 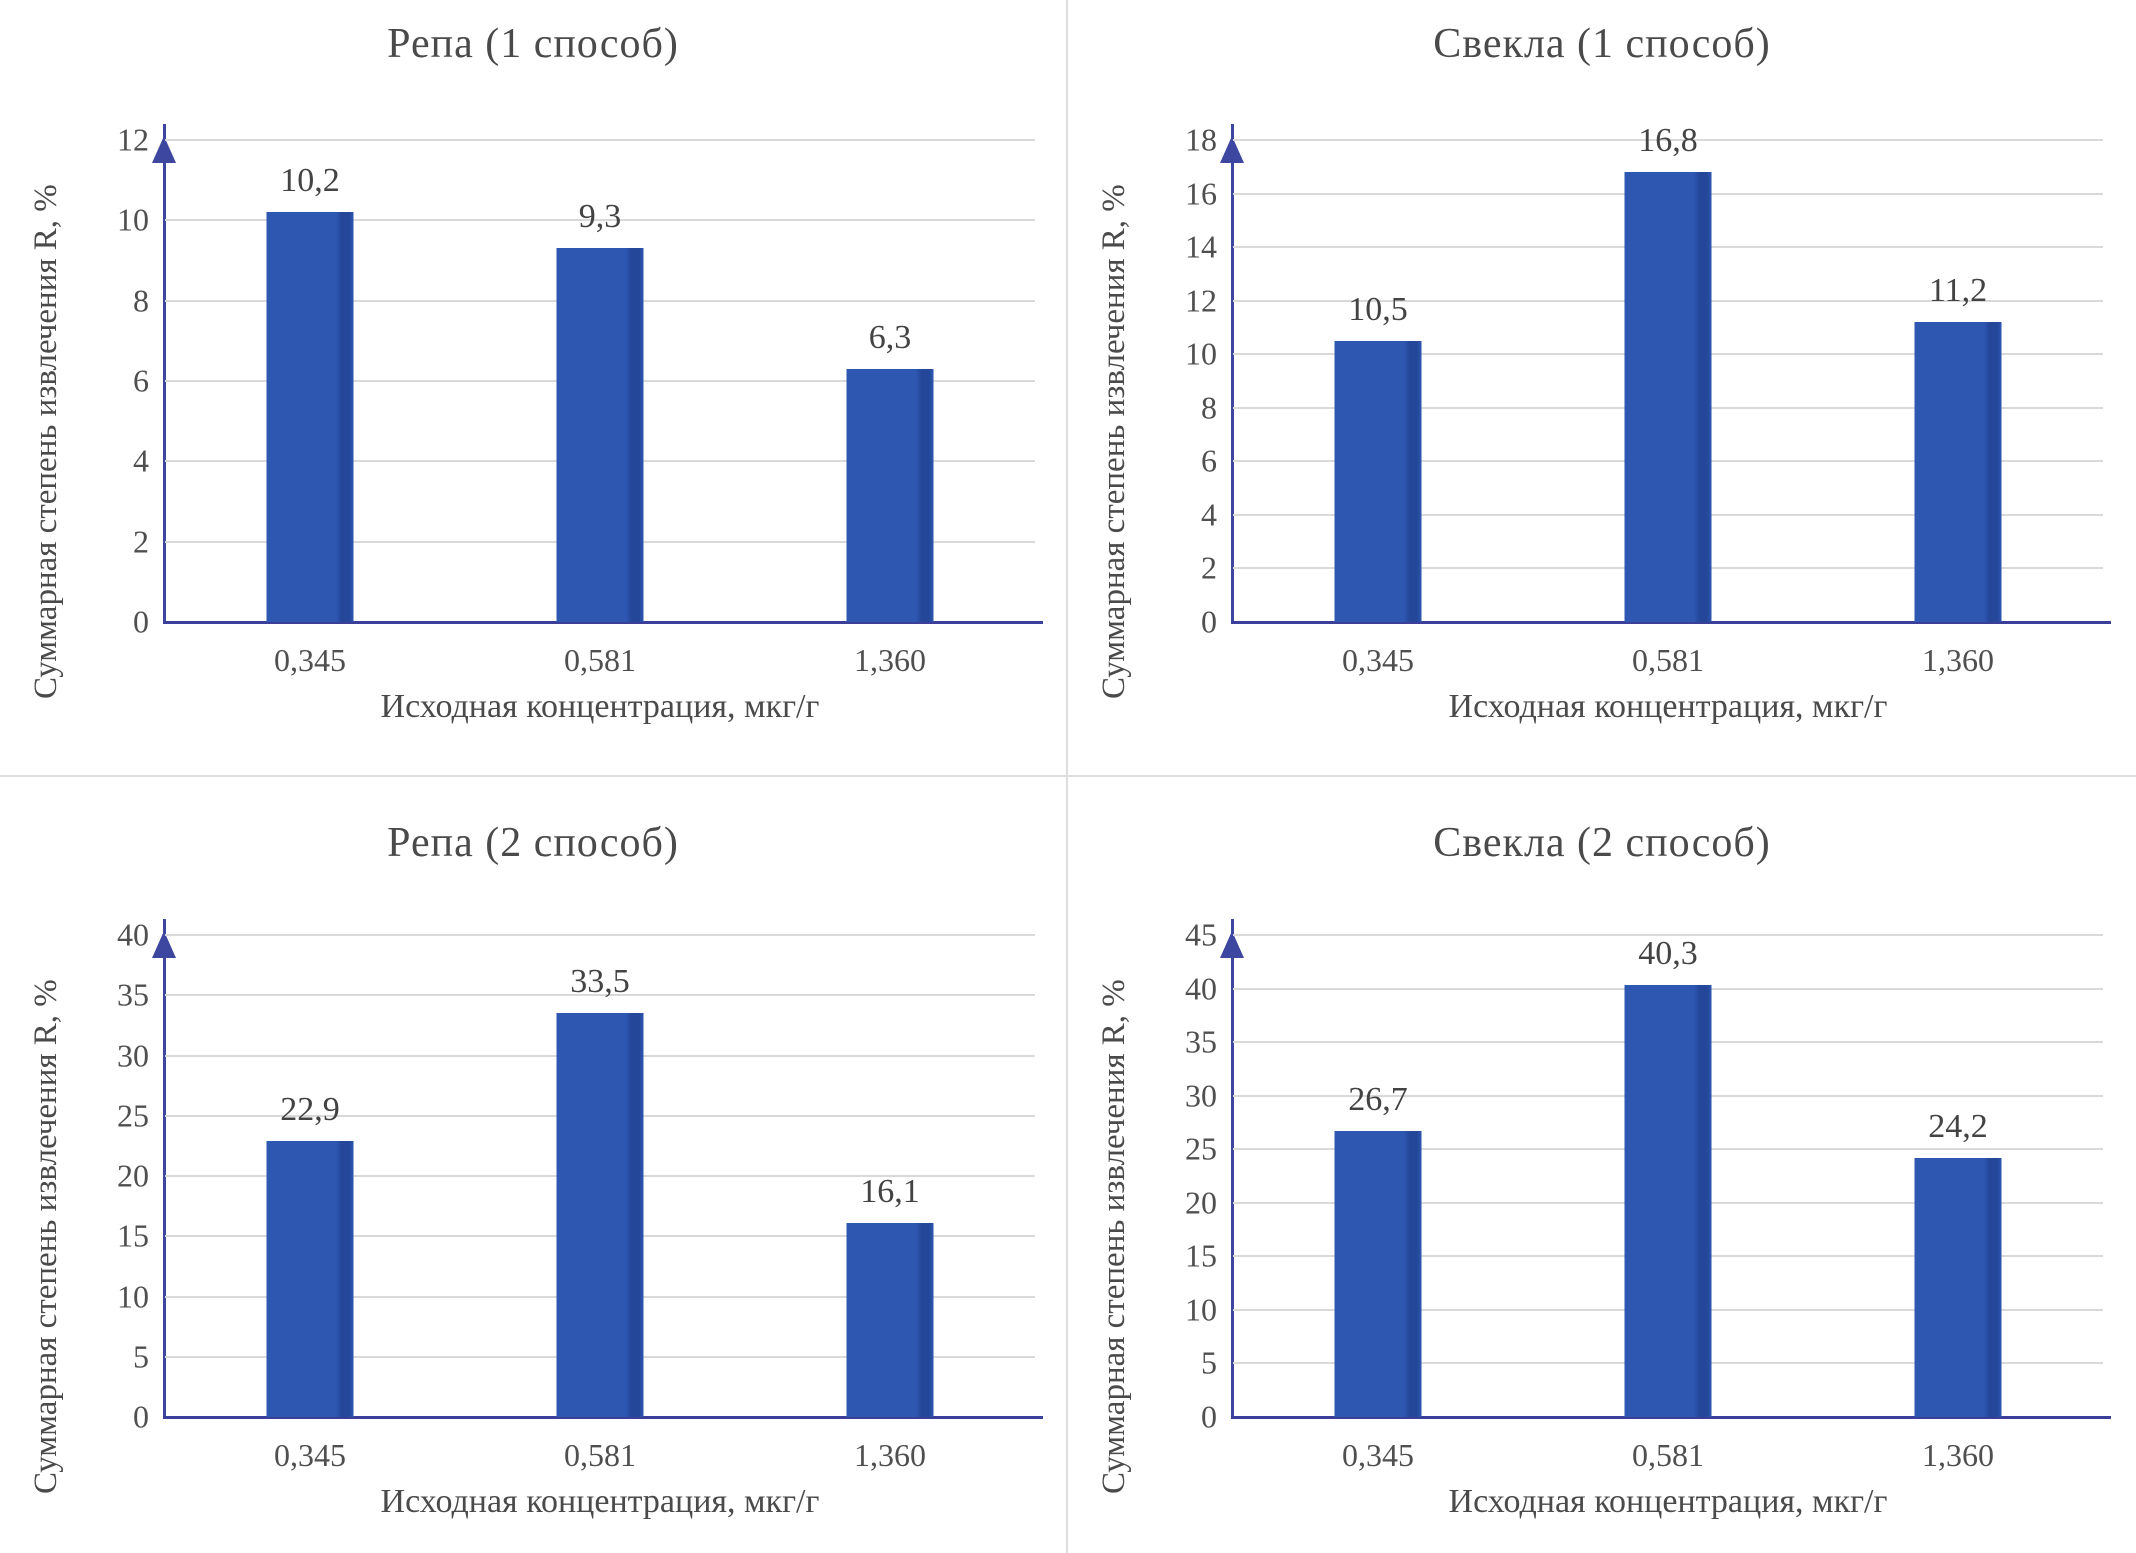 What do you see at coordinates (1378, 1100) in the screenshot?
I see `bar-value-label: 26,7` at bounding box center [1378, 1100].